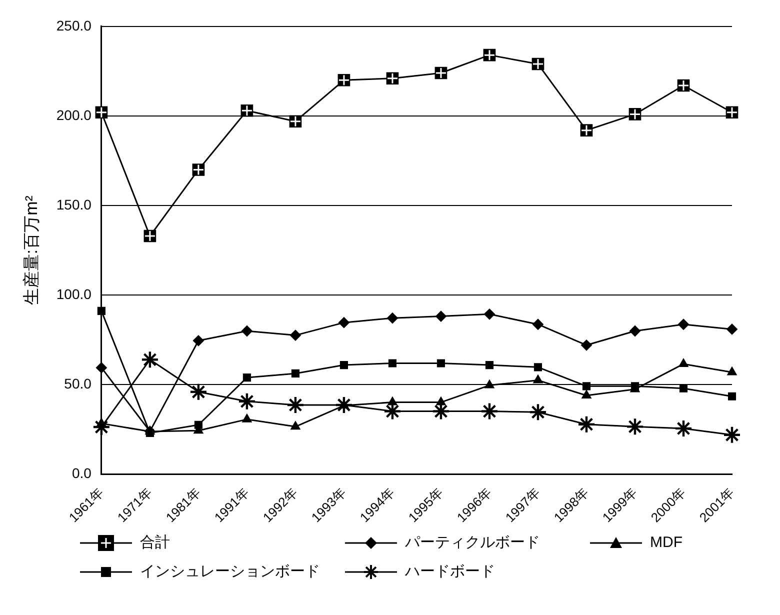  What do you see at coordinates (31, 250) in the screenshot?
I see `y-axis-title: 生産量:百万m²` at bounding box center [31, 250].